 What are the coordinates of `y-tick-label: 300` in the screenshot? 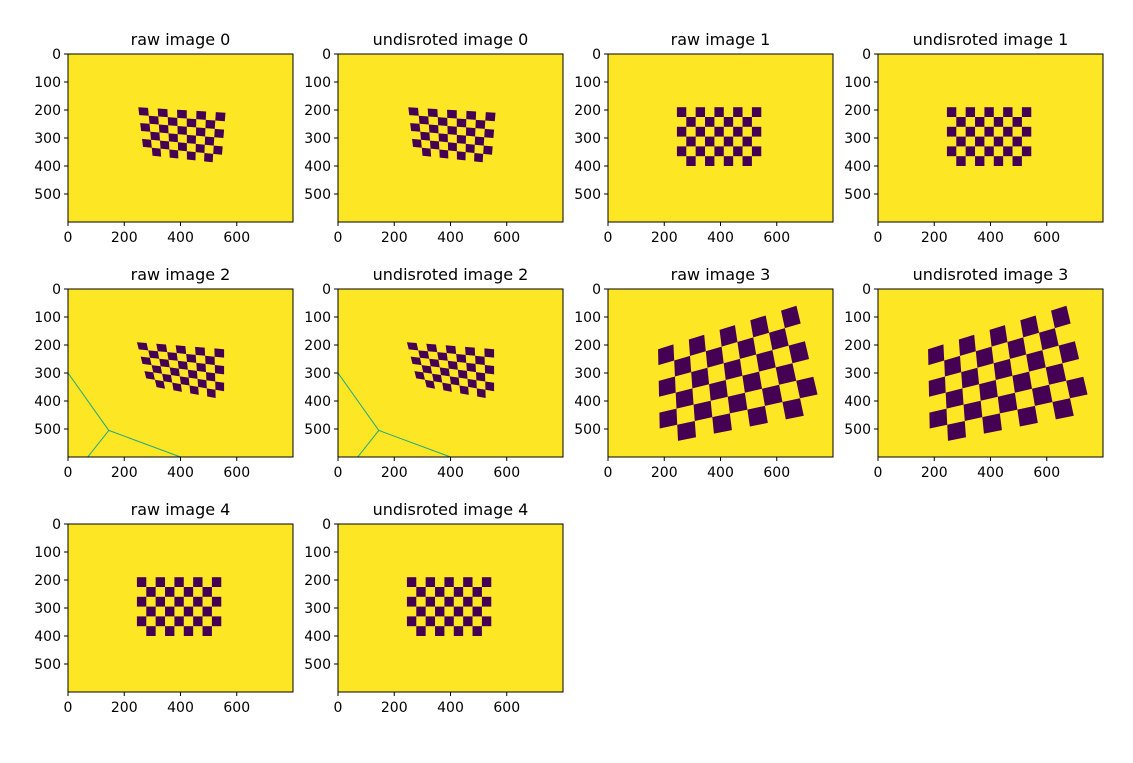 It's located at (317, 609).